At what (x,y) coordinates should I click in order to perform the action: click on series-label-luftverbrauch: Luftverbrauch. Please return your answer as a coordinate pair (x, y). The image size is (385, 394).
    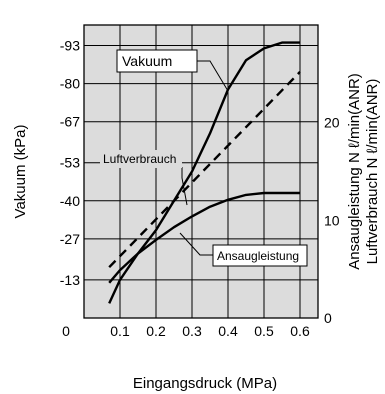
    Looking at the image, I should click on (139, 159).